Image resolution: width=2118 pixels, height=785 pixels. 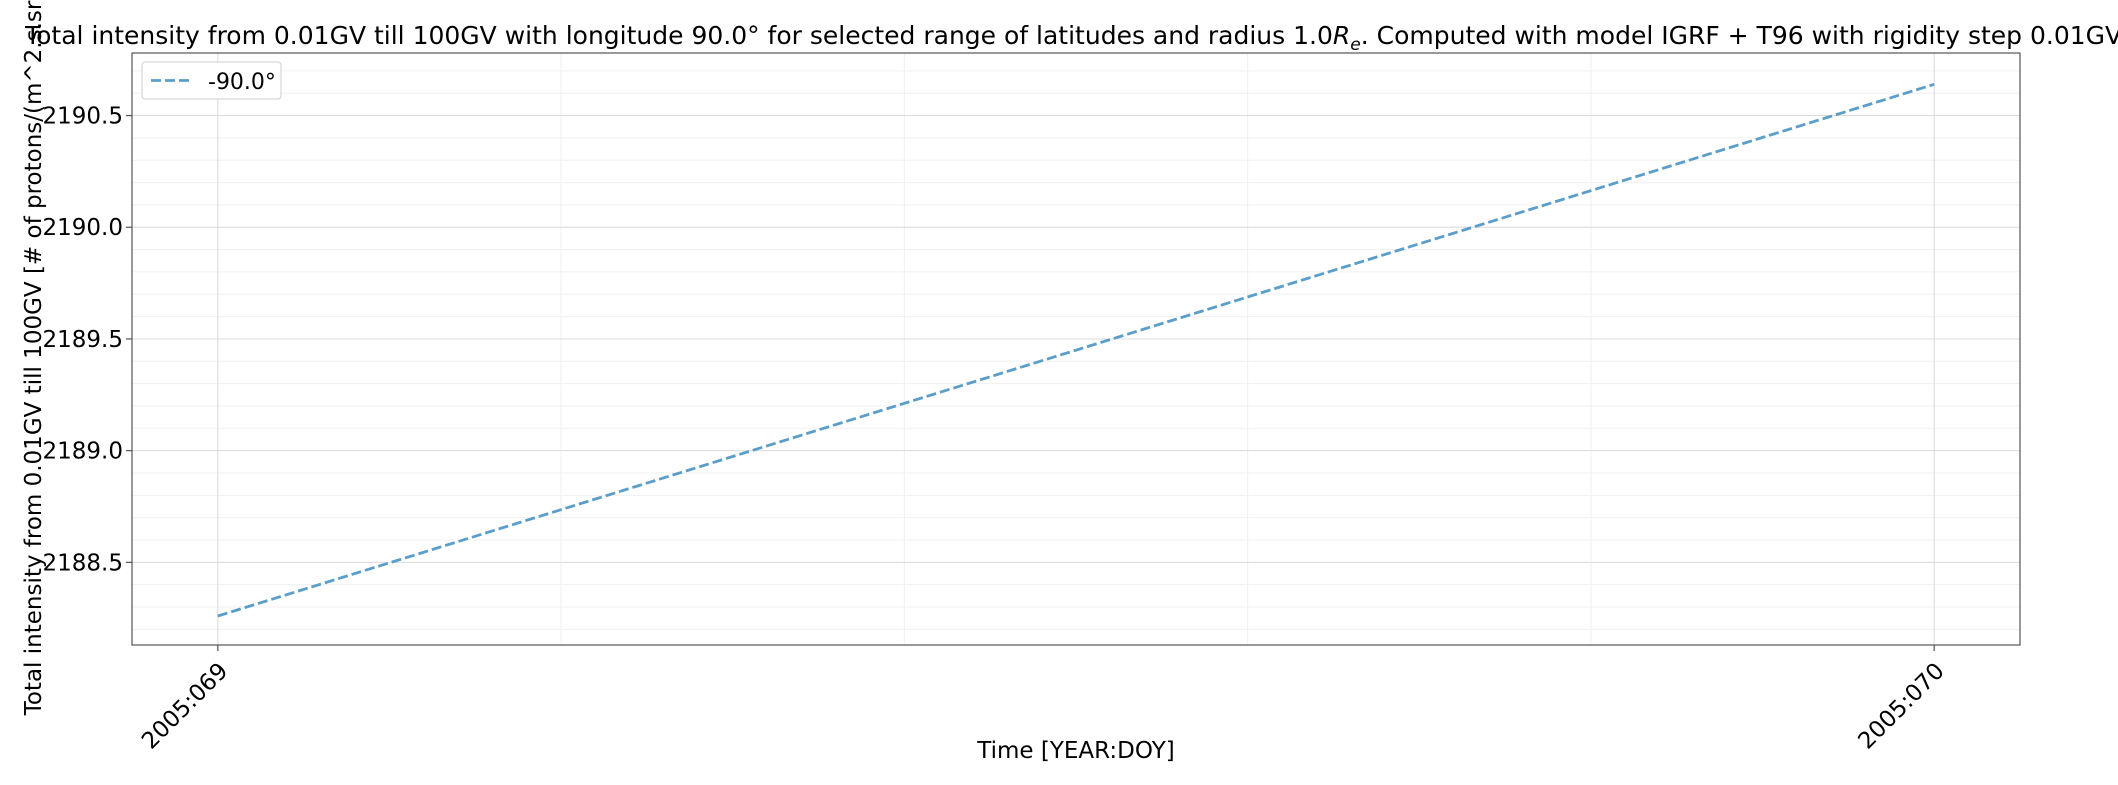 I want to click on x-axis-label: Time [YEAR:DOY], so click(x=1075, y=751).